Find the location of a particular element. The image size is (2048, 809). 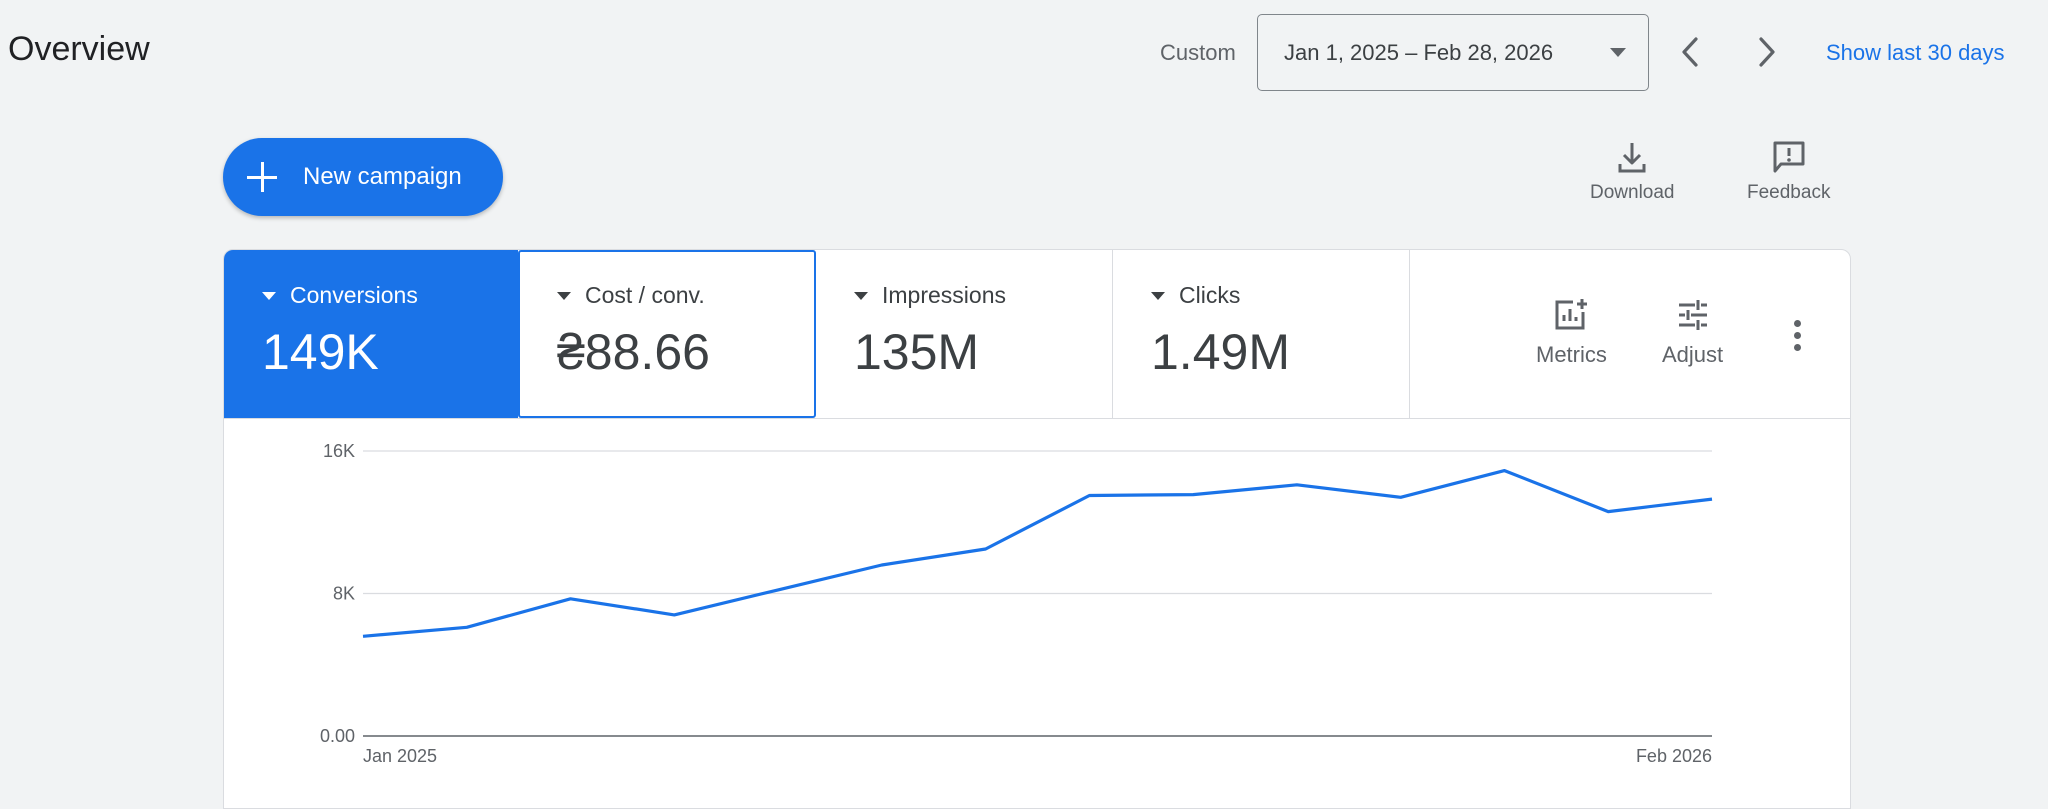

next-period-button is located at coordinates (1767, 52).